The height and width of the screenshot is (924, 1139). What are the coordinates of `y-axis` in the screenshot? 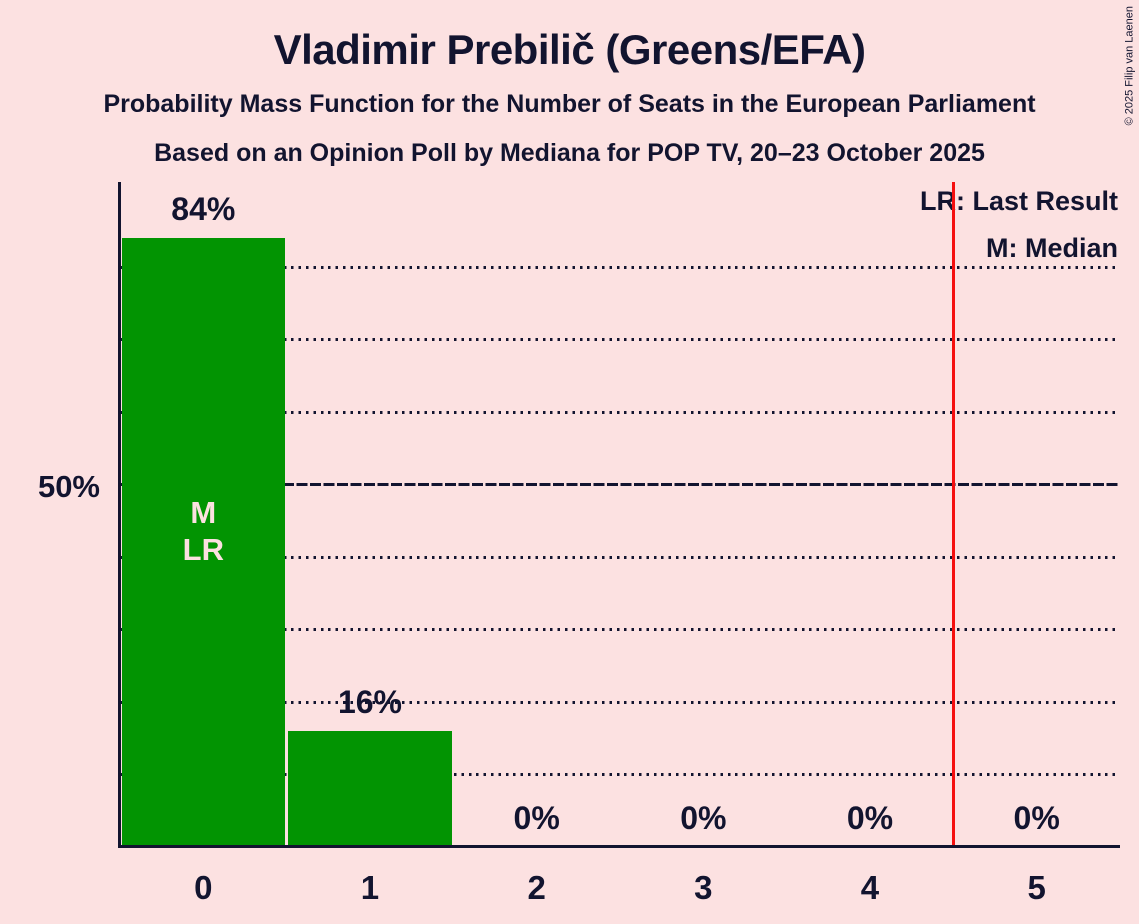 It's located at (119, 515).